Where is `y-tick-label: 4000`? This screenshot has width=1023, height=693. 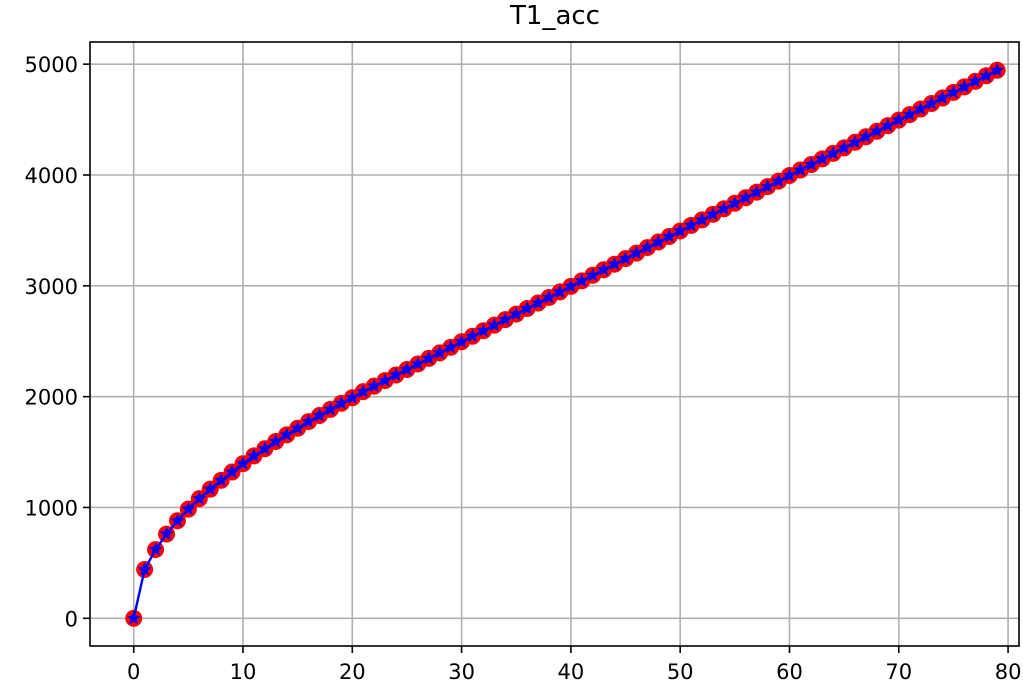 y-tick-label: 4000 is located at coordinates (51, 176).